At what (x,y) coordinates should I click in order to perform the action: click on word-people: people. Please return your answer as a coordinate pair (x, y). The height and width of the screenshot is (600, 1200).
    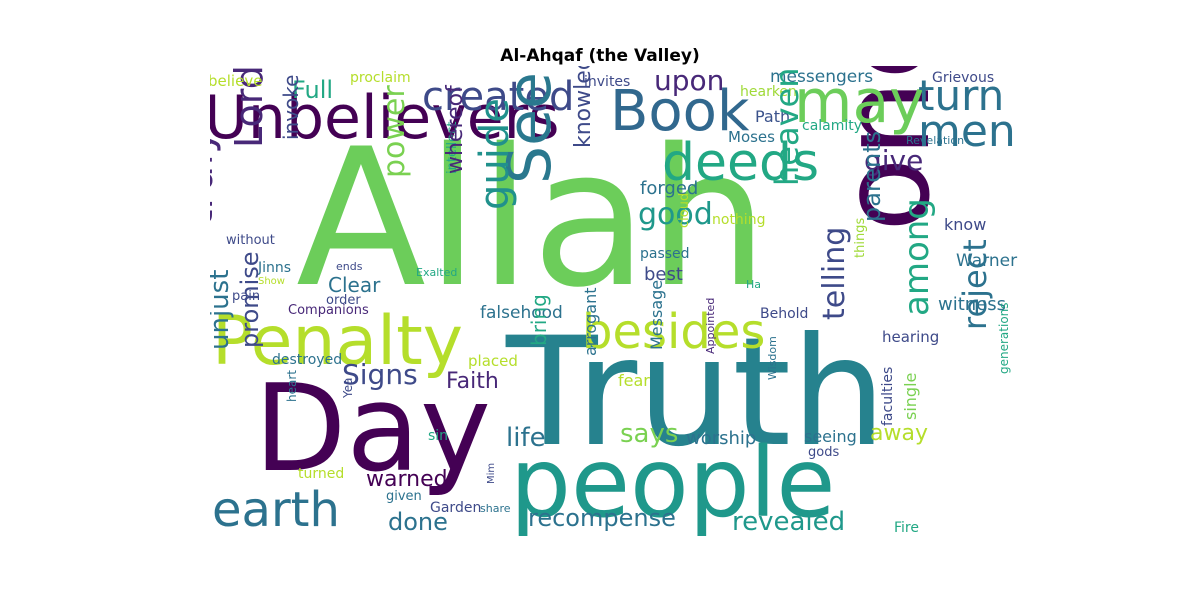
    Looking at the image, I should click on (672, 481).